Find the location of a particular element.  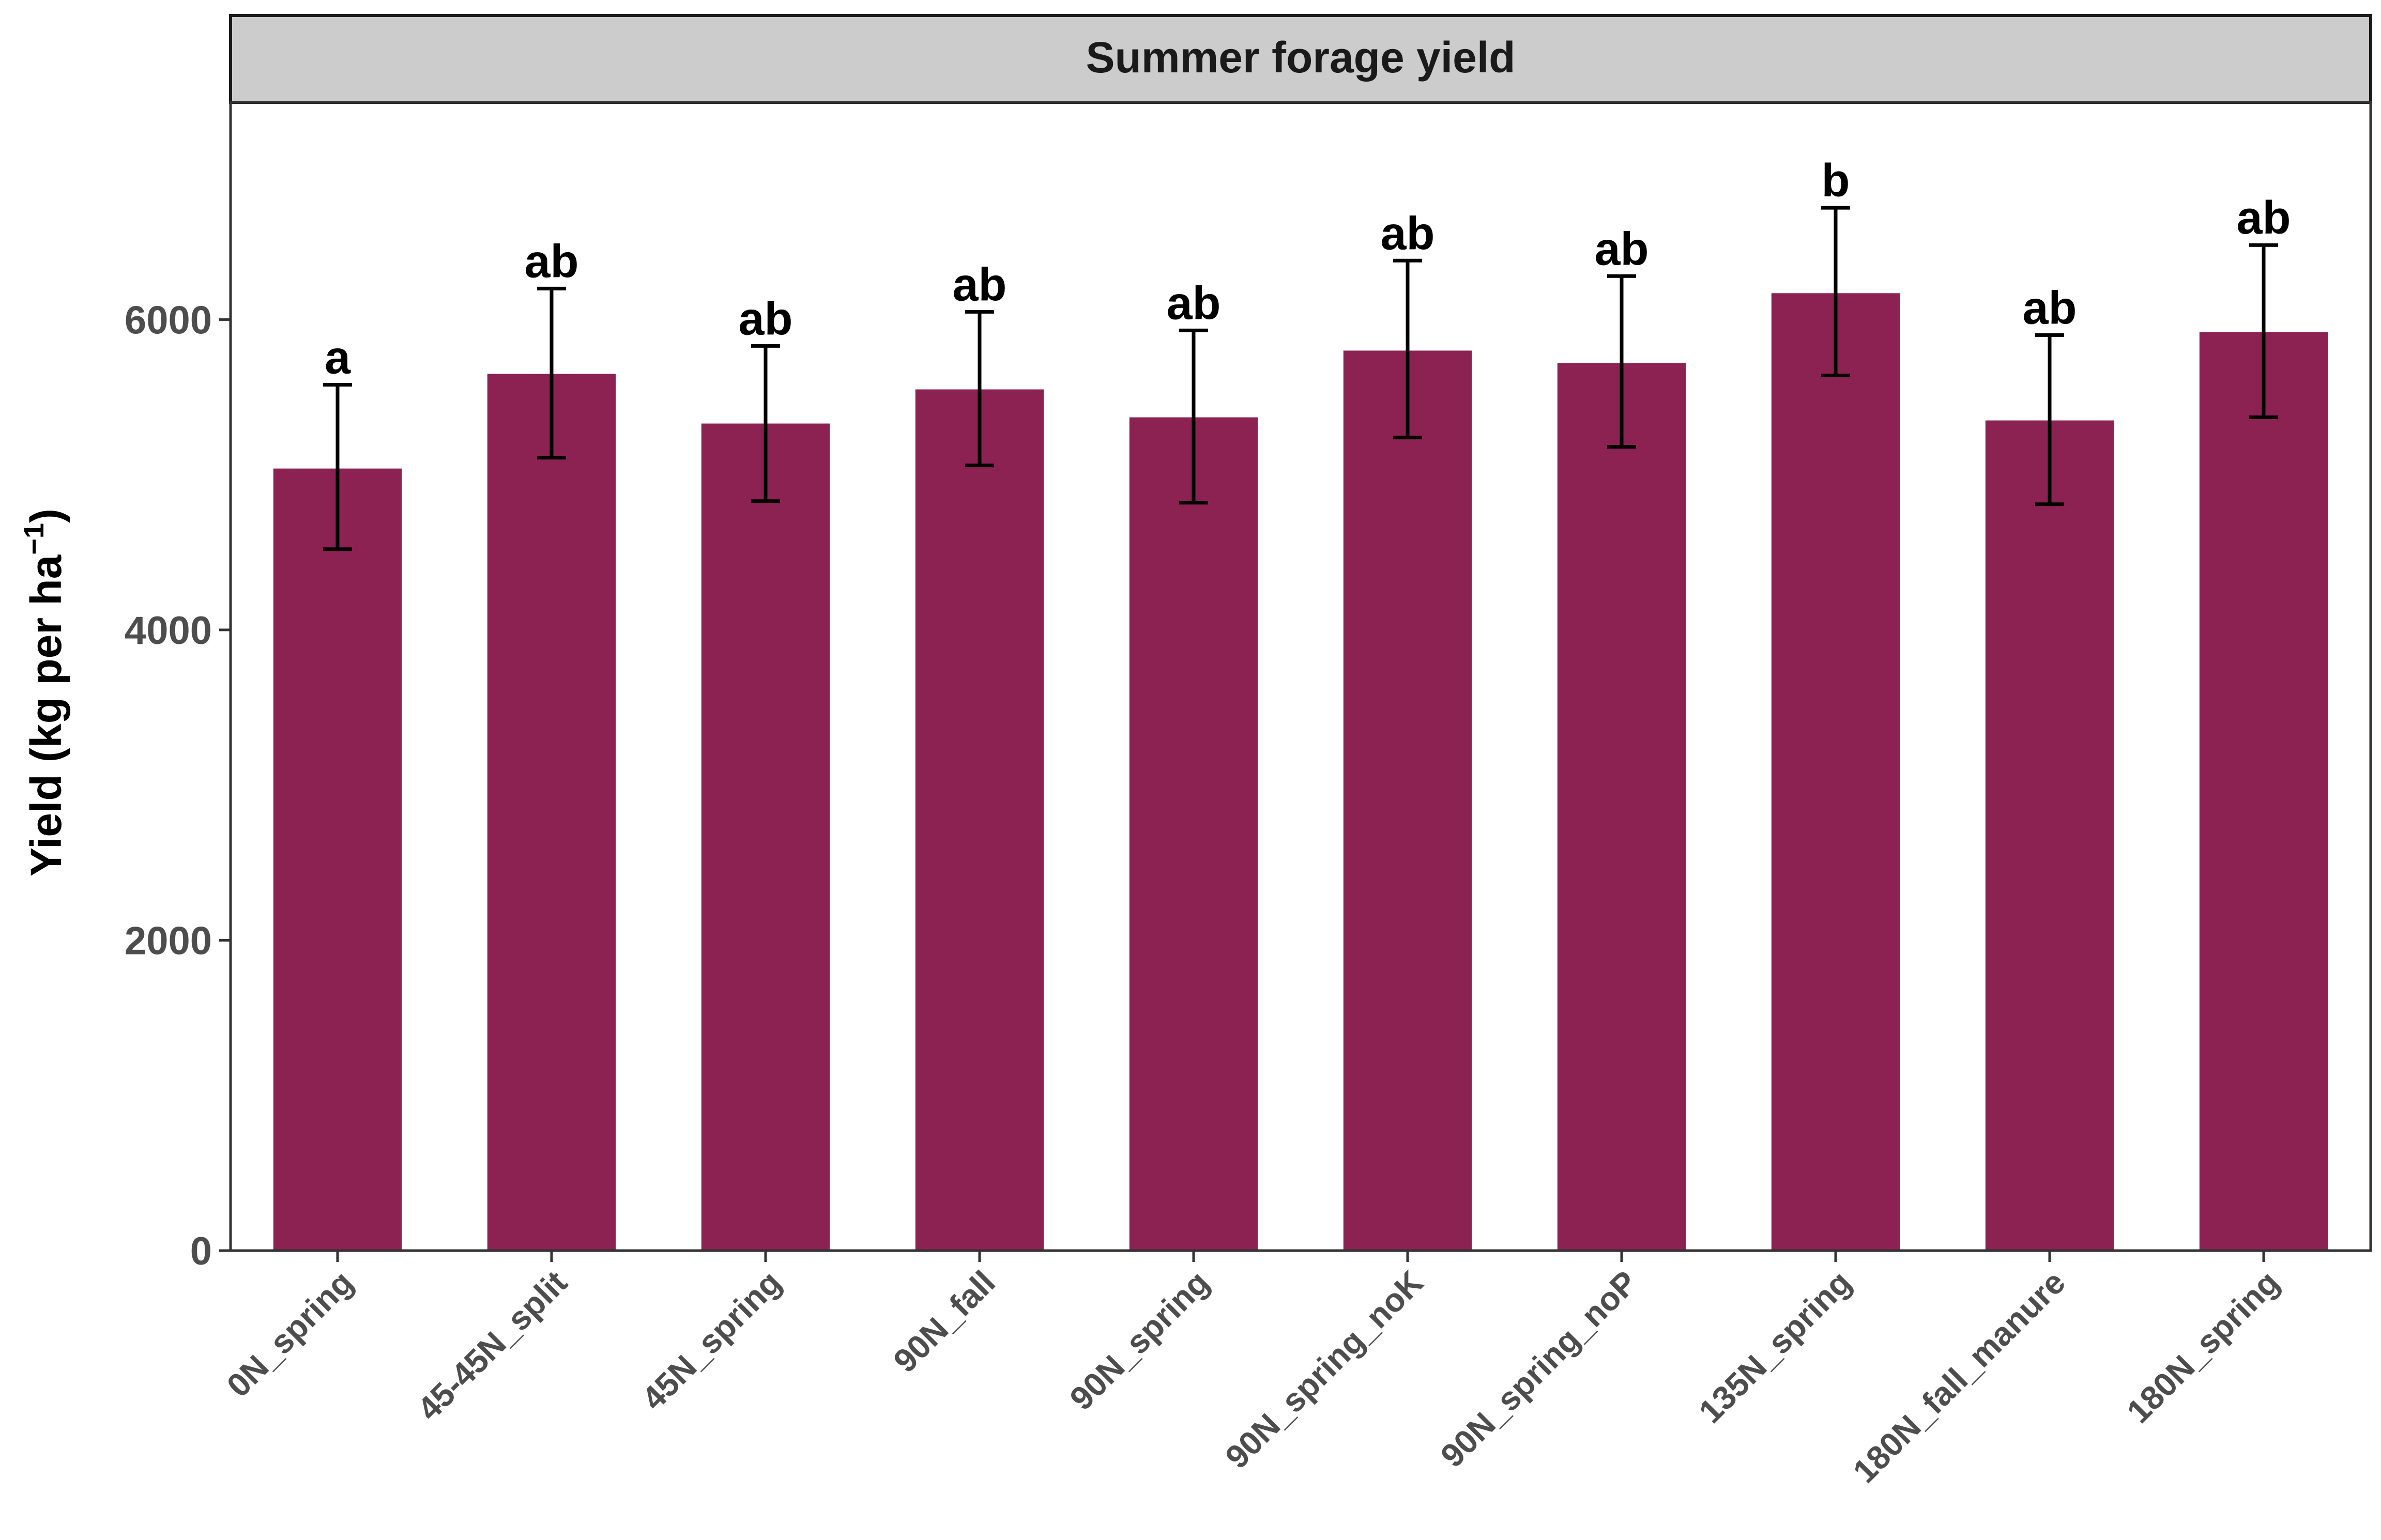

x-tick-label: 90N_spring_noP is located at coordinates (1538, 1369).